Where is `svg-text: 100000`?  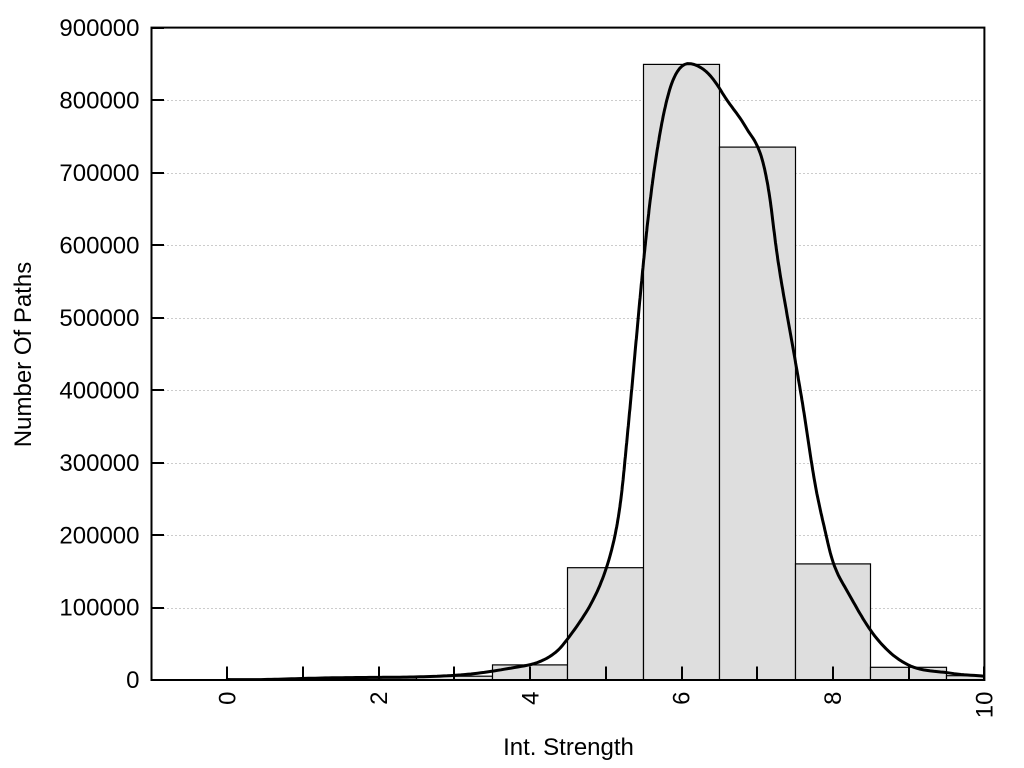
svg-text: 100000 is located at coordinates (99, 608).